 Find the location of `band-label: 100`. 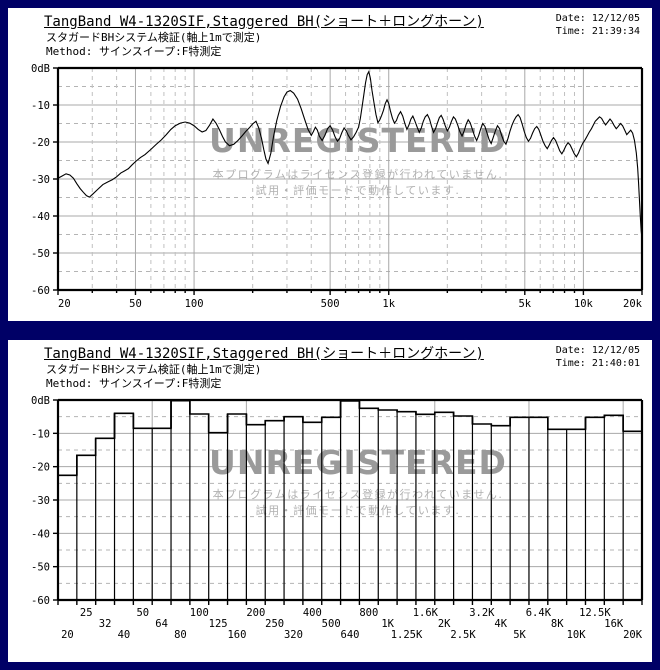

band-label: 100 is located at coordinates (199, 613).